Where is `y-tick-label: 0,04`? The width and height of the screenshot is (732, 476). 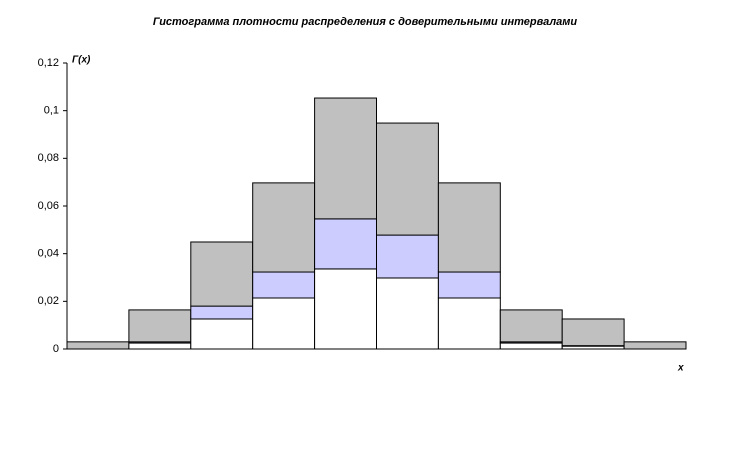
y-tick-label: 0,04 is located at coordinates (48, 254).